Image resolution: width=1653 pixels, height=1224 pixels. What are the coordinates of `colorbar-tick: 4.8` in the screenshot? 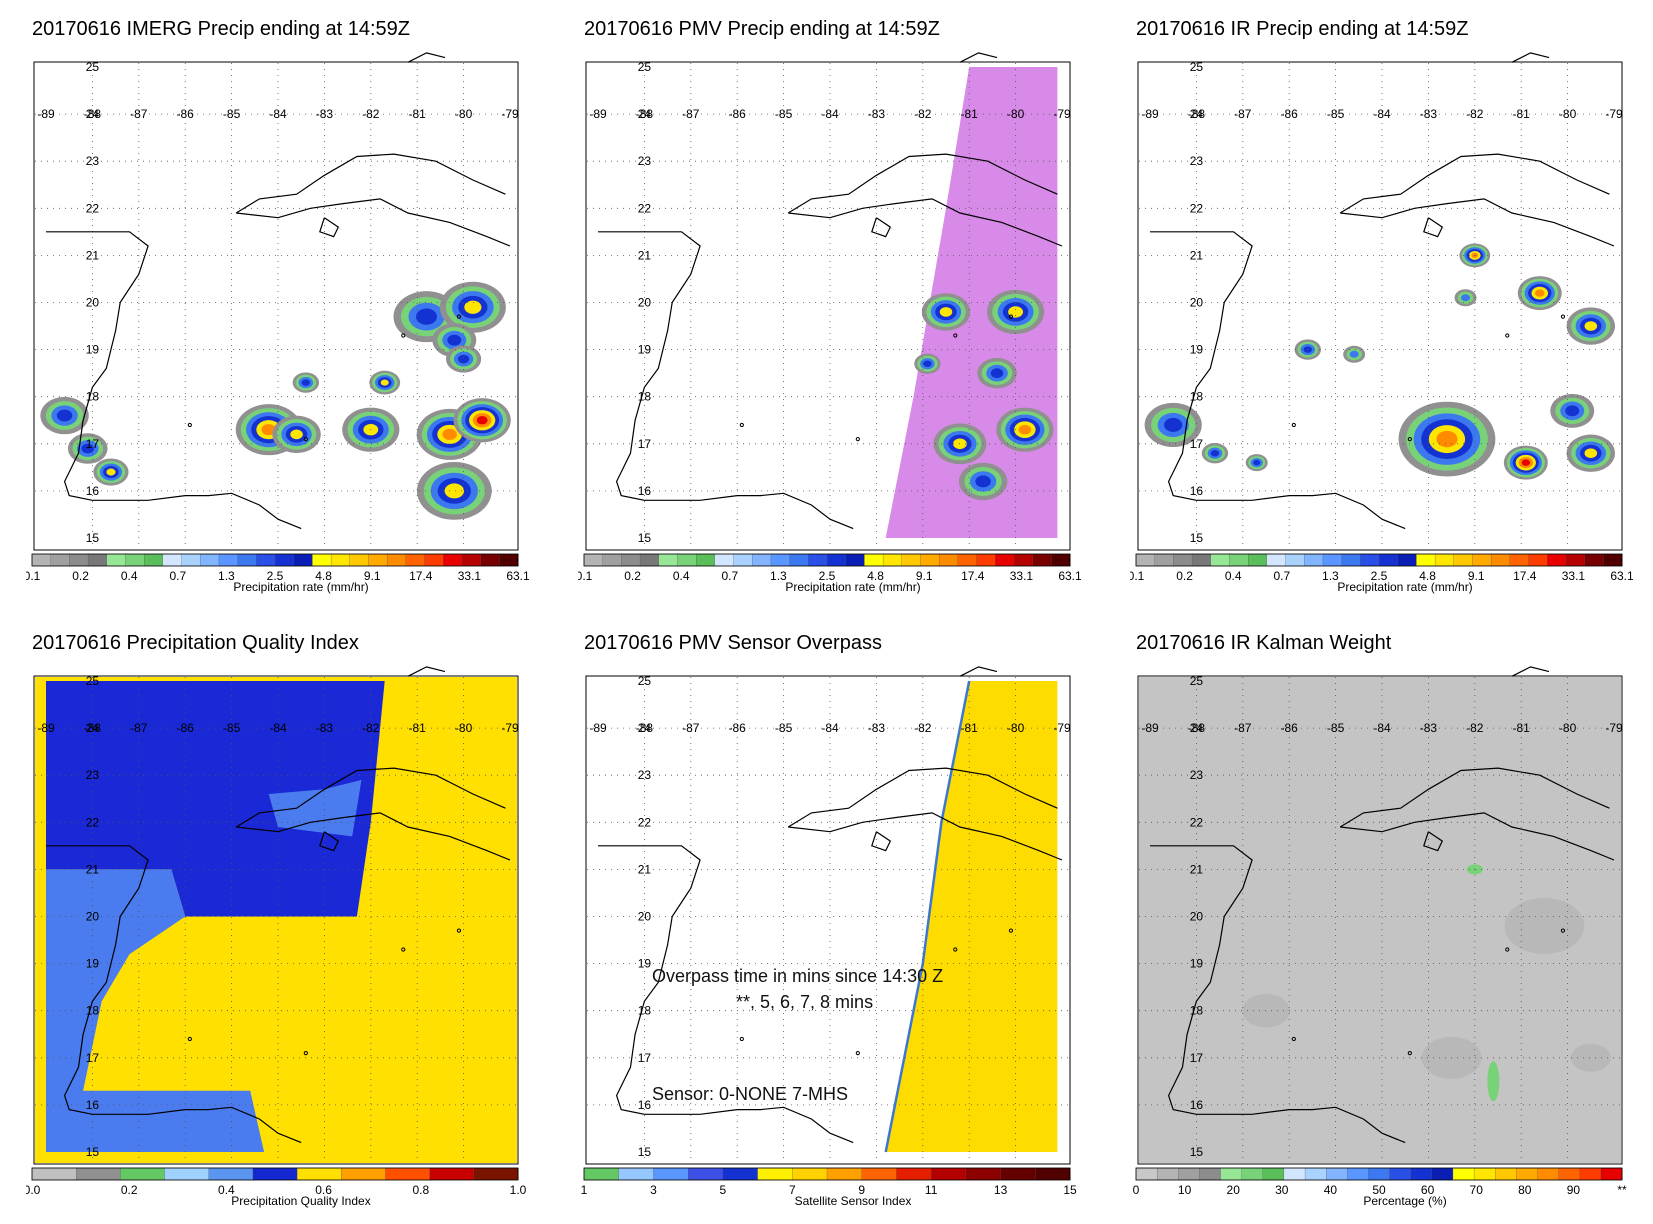 It's located at (1427, 576).